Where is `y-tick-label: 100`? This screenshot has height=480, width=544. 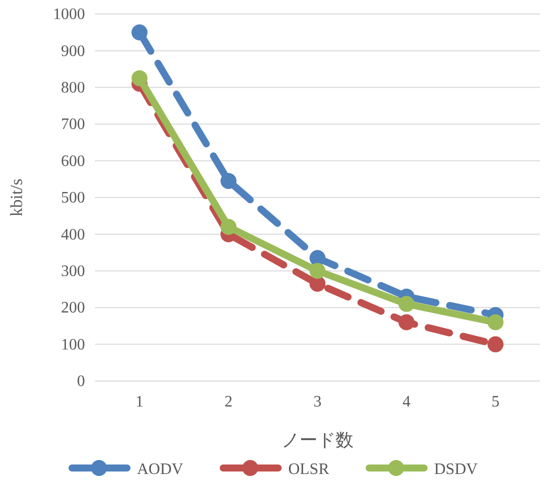 y-tick-label: 100 is located at coordinates (73, 345).